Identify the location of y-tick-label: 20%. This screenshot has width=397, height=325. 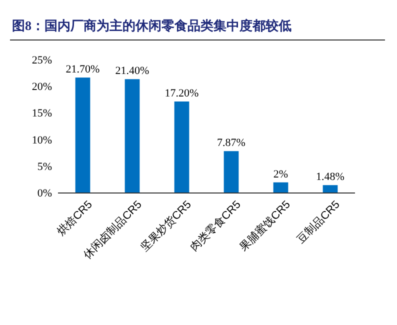
(42, 87).